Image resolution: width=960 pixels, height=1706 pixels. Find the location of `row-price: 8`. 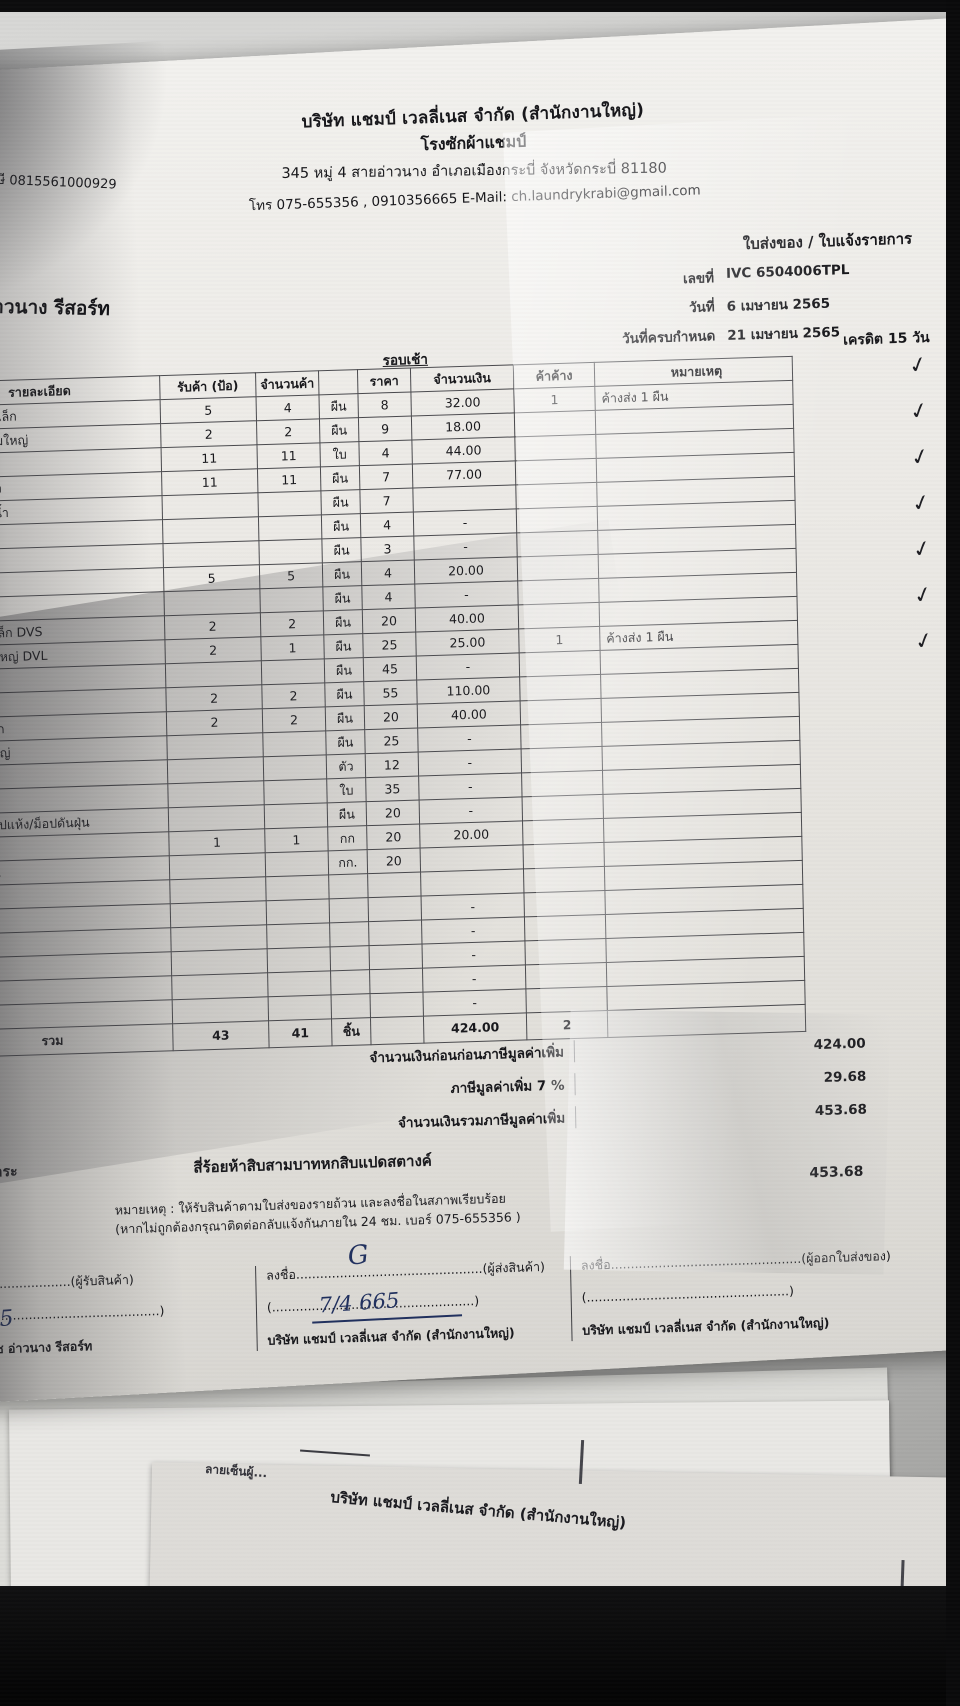

row-price: 8 is located at coordinates (384, 405).